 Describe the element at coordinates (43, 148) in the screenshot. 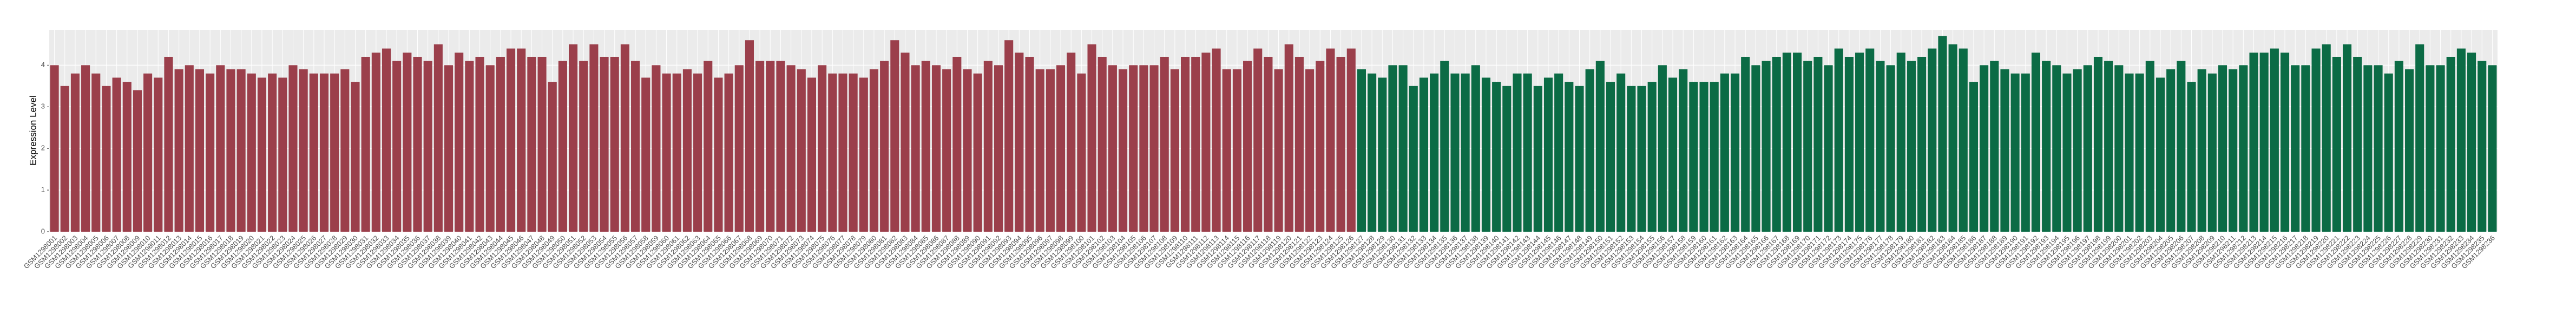

I see `y-tick-label: 2` at that location.